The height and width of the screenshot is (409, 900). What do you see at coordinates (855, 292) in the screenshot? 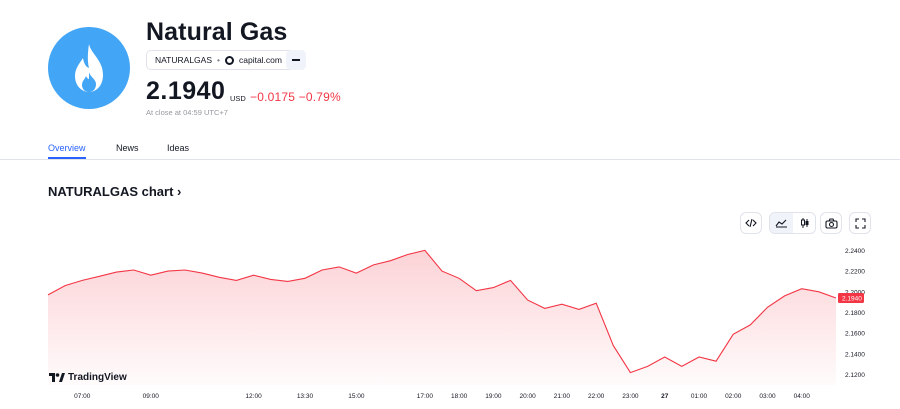
I see `y-tick-label: 2.2000` at bounding box center [855, 292].